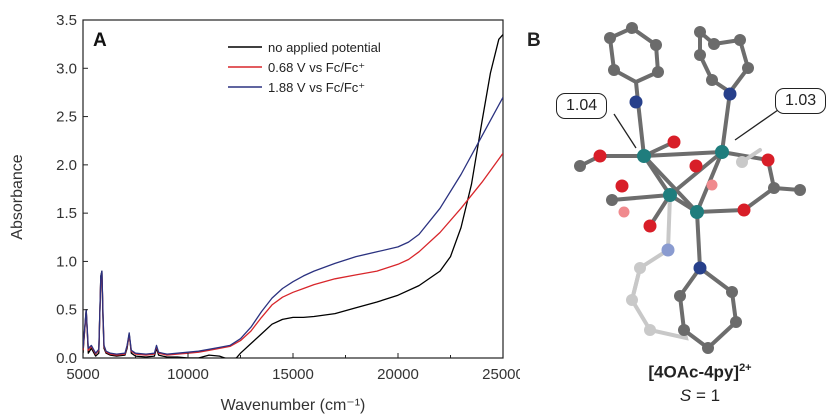 This screenshot has height=416, width=837. I want to click on y-tick-label: 2.0, so click(66, 165).